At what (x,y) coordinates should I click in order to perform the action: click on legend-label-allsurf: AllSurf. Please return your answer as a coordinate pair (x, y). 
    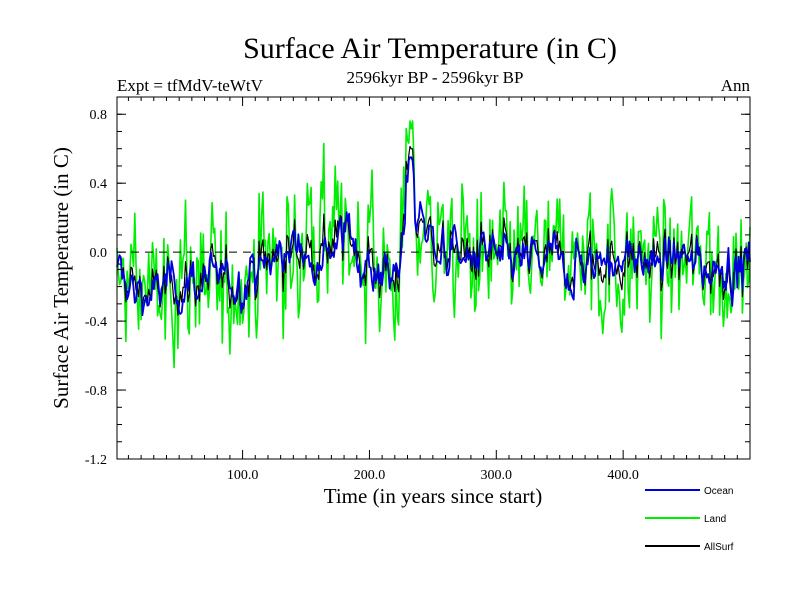
    Looking at the image, I should click on (719, 547).